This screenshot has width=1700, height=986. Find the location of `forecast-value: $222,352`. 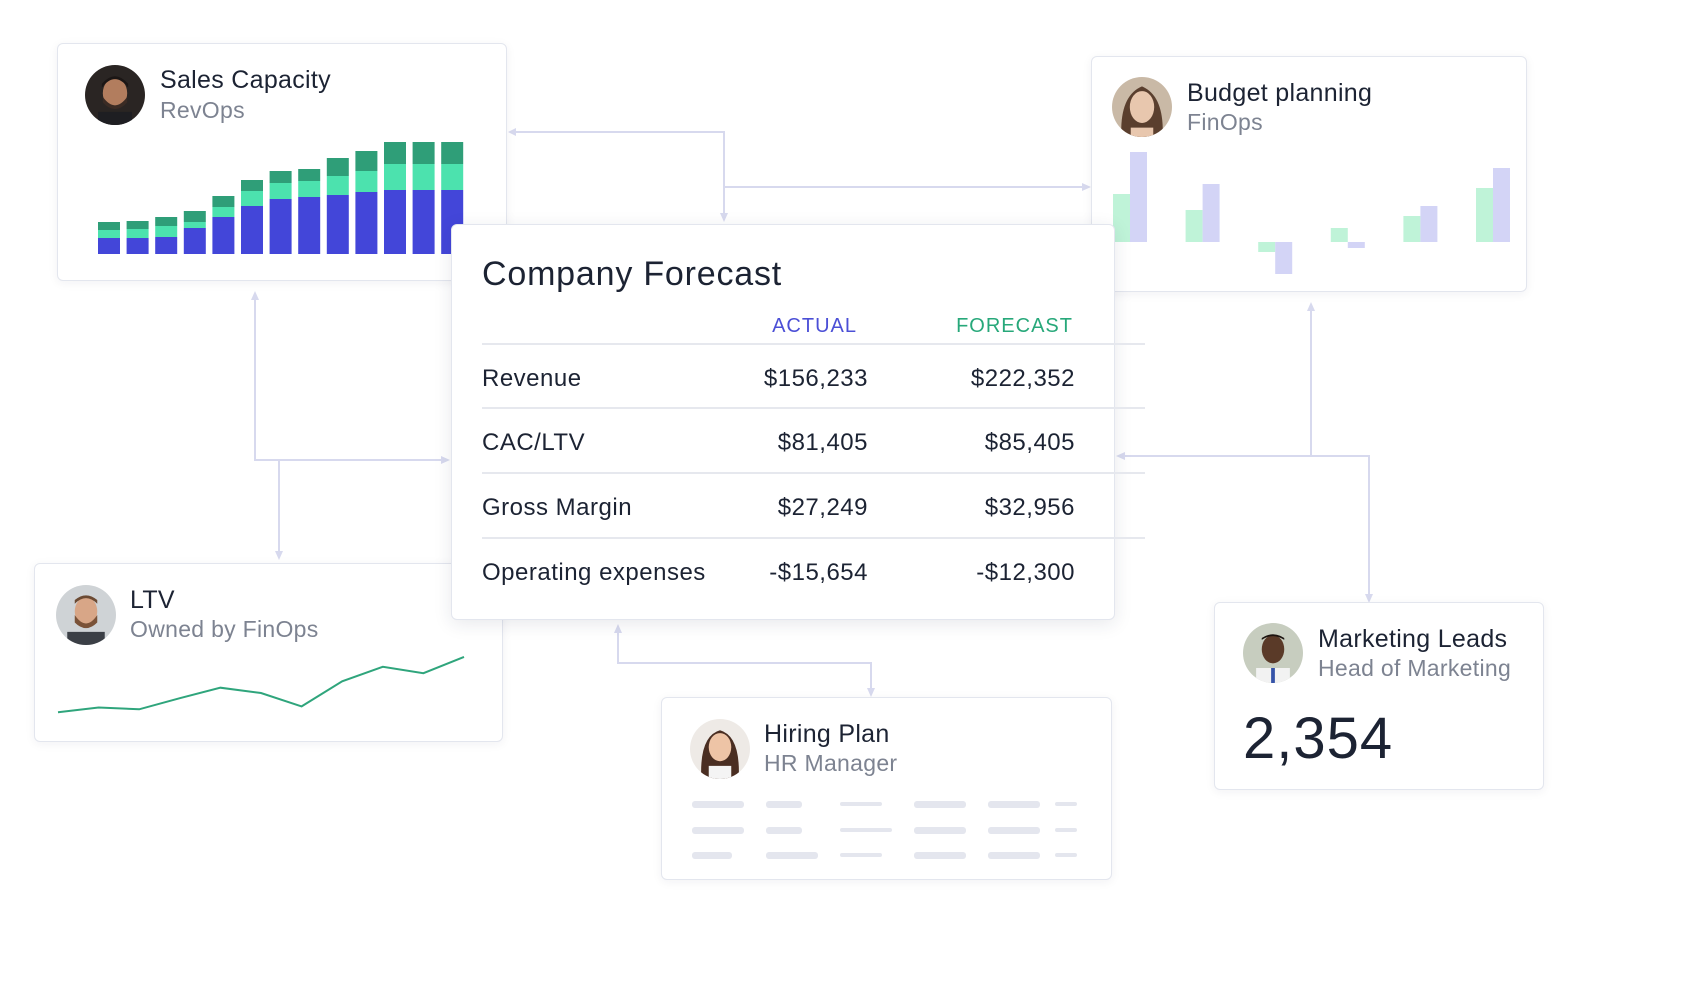

forecast-value: $222,352 is located at coordinates (1022, 378).